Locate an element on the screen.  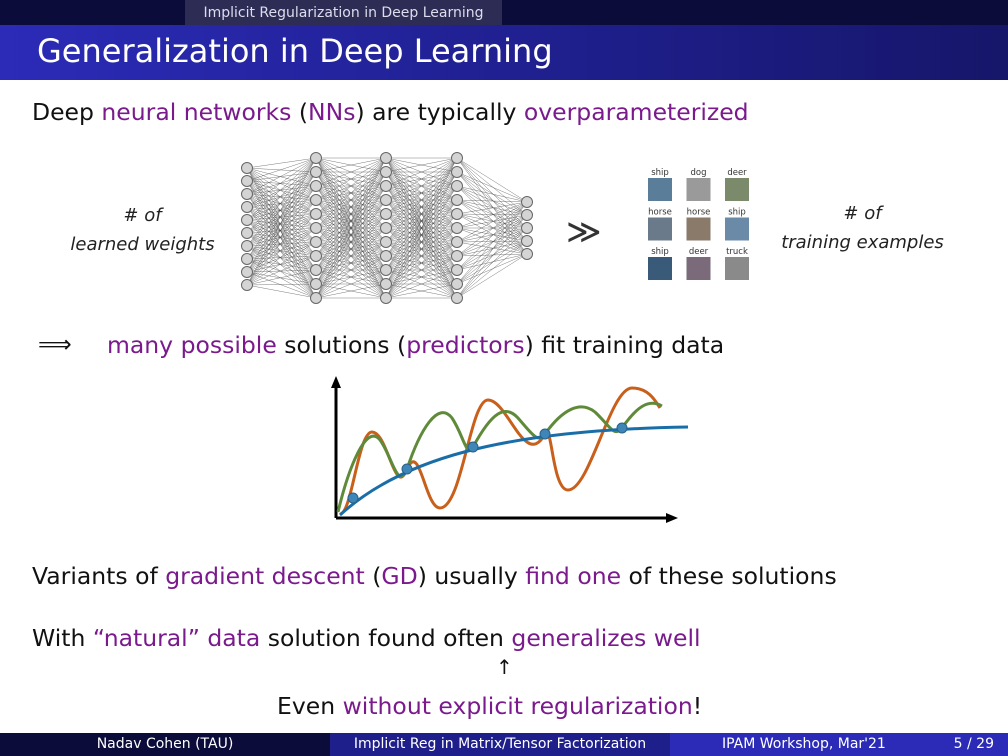
slide-title: Generalization in Deep Learning is located at coordinates (295, 51).